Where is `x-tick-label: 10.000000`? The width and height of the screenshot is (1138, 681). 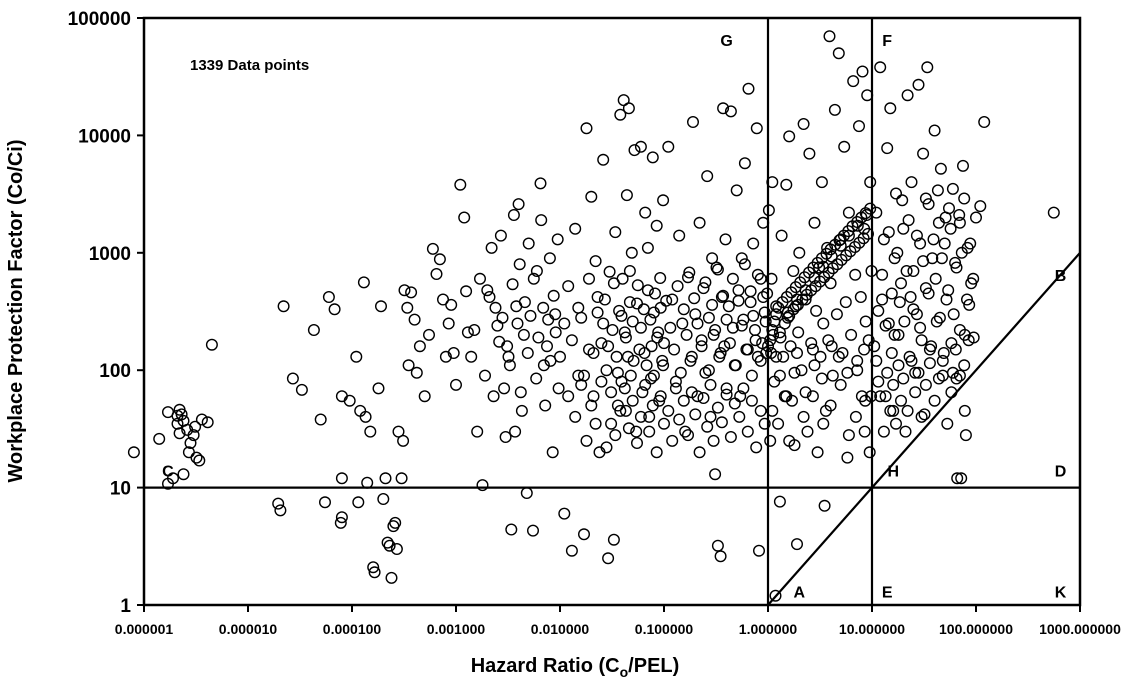 x-tick-label: 10.000000 is located at coordinates (872, 629).